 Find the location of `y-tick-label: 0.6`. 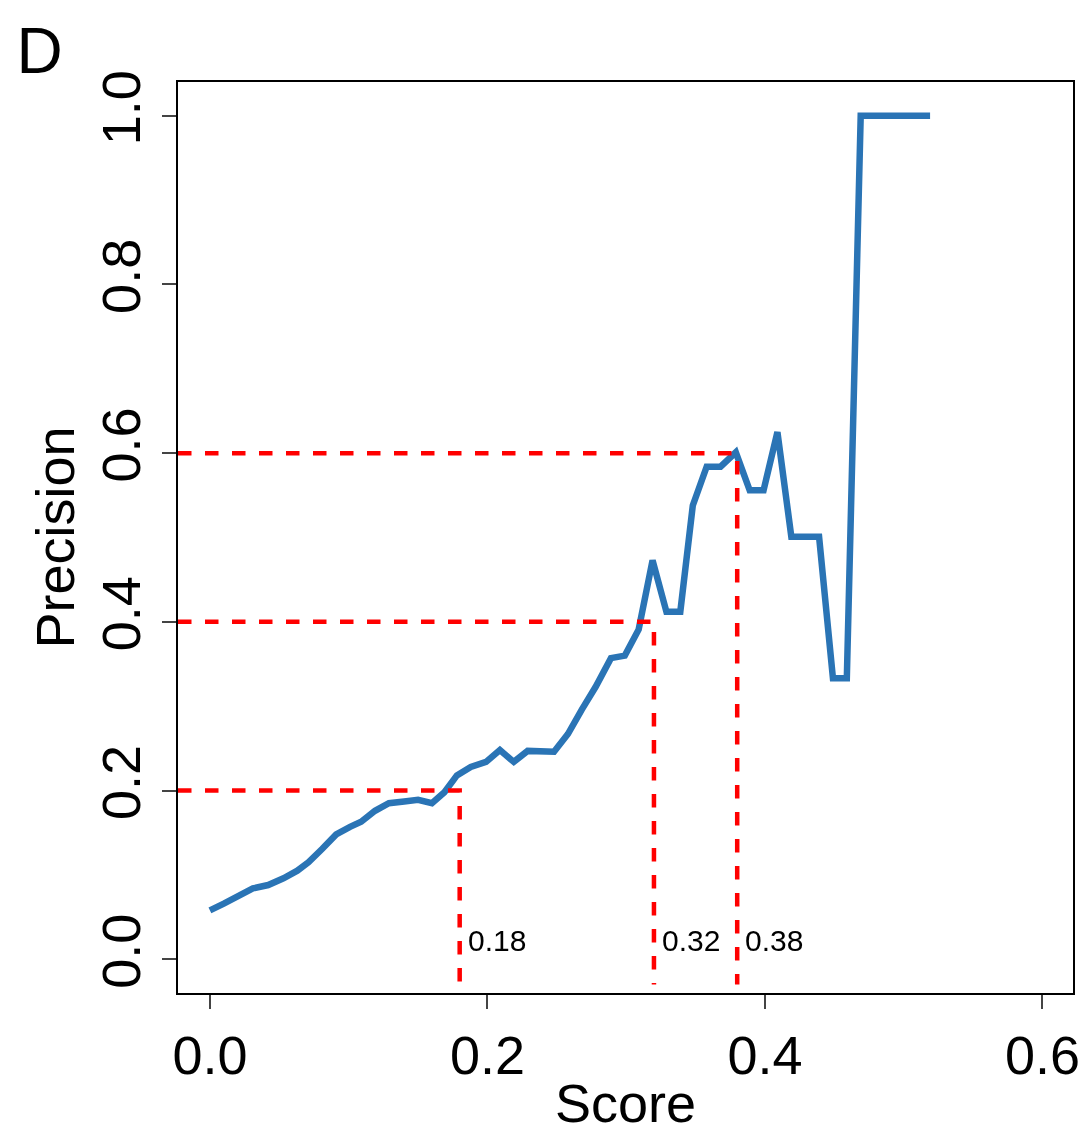

y-tick-label: 0.6 is located at coordinates (121, 445).